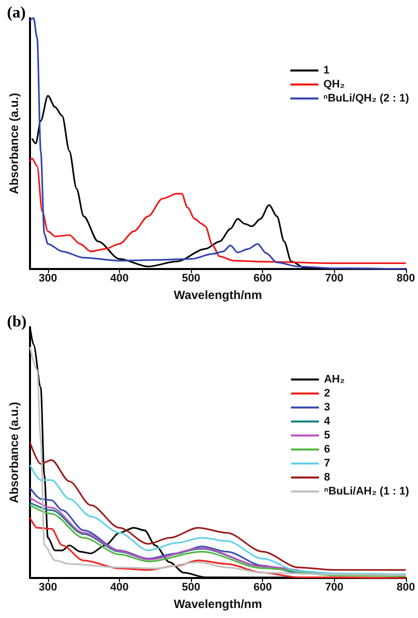 The height and width of the screenshot is (618, 418). Describe the element at coordinates (367, 492) in the screenshot. I see `legend-label: ⁿBuLi/AH₂ (1 : 1)` at that location.